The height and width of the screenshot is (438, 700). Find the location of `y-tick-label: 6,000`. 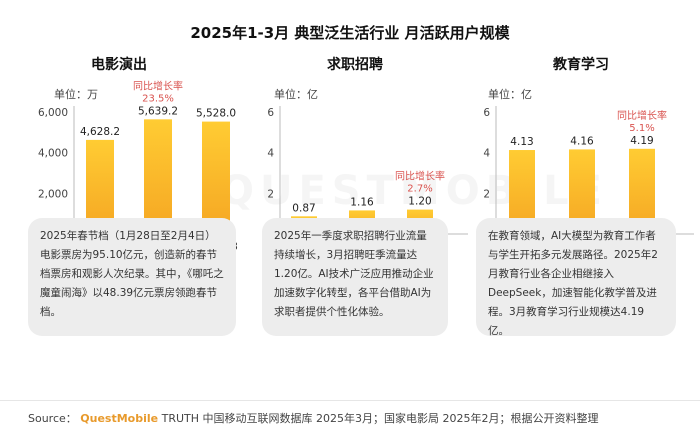

y-tick-label: 6,000 is located at coordinates (53, 113).